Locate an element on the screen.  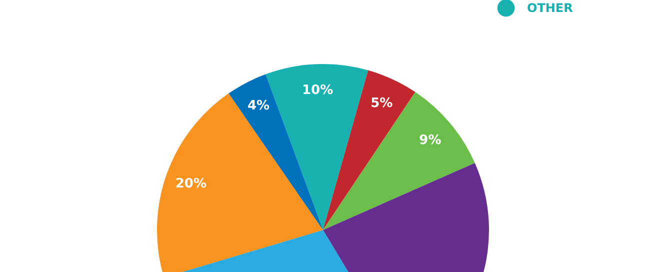
data-label: 10% is located at coordinates (318, 90).